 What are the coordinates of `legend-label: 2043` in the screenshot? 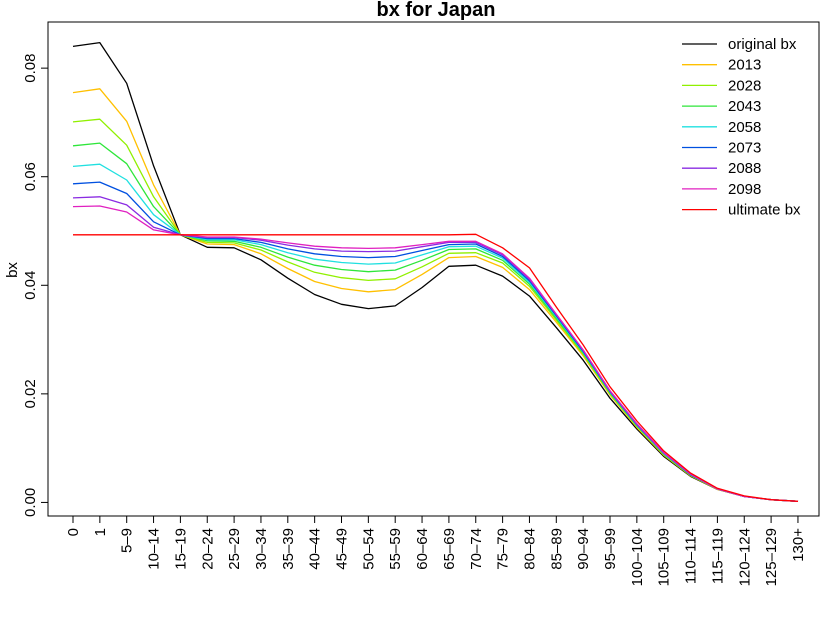 It's located at (744, 106).